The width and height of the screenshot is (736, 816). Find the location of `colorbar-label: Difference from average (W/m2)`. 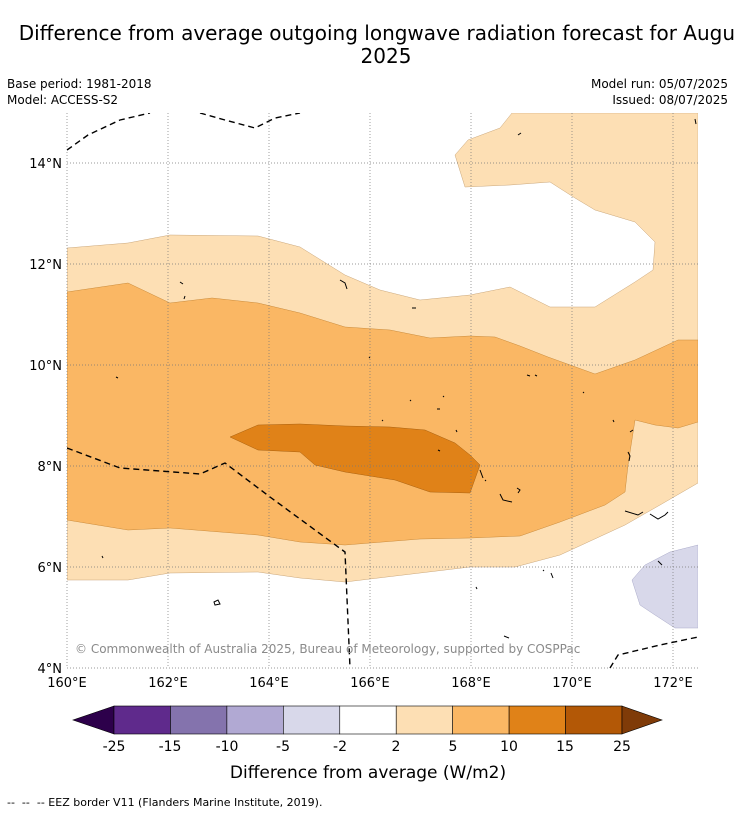

colorbar-label: Difference from average (W/m2) is located at coordinates (368, 773).